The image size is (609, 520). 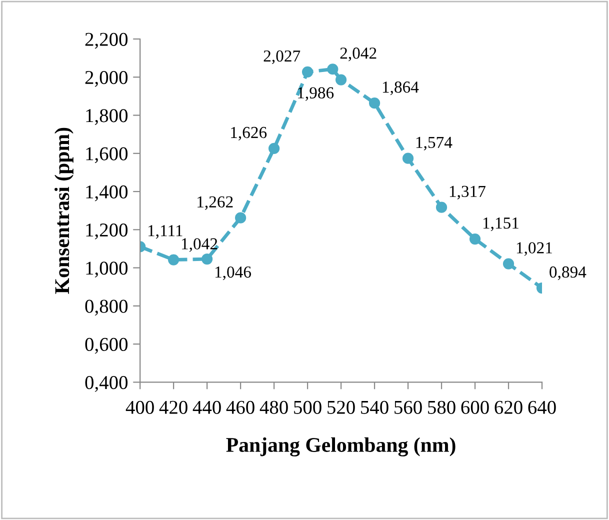 I want to click on x-tick-label: 600, so click(x=475, y=407).